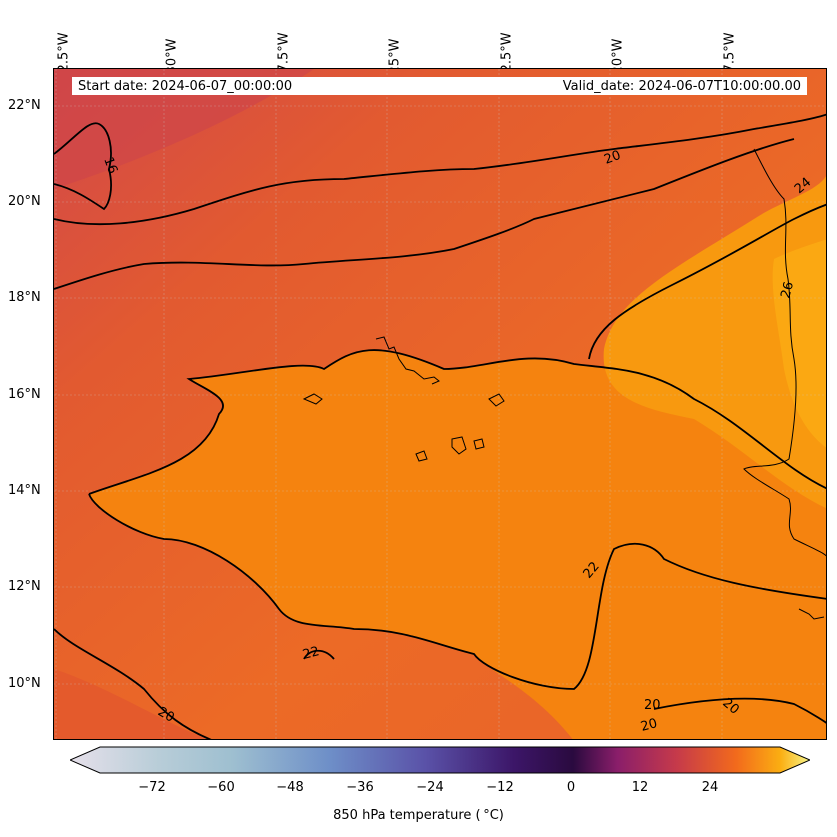 This screenshot has height=837, width=837. What do you see at coordinates (612, 158) in the screenshot?
I see `contour-label-20-north: 20` at bounding box center [612, 158].